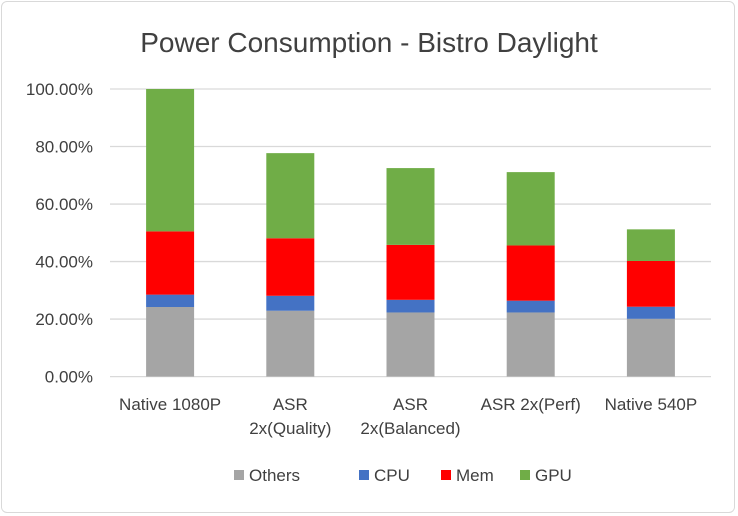 The image size is (738, 516). Describe the element at coordinates (290, 428) in the screenshot. I see `x-tick-label: 2x(Quality)` at that location.